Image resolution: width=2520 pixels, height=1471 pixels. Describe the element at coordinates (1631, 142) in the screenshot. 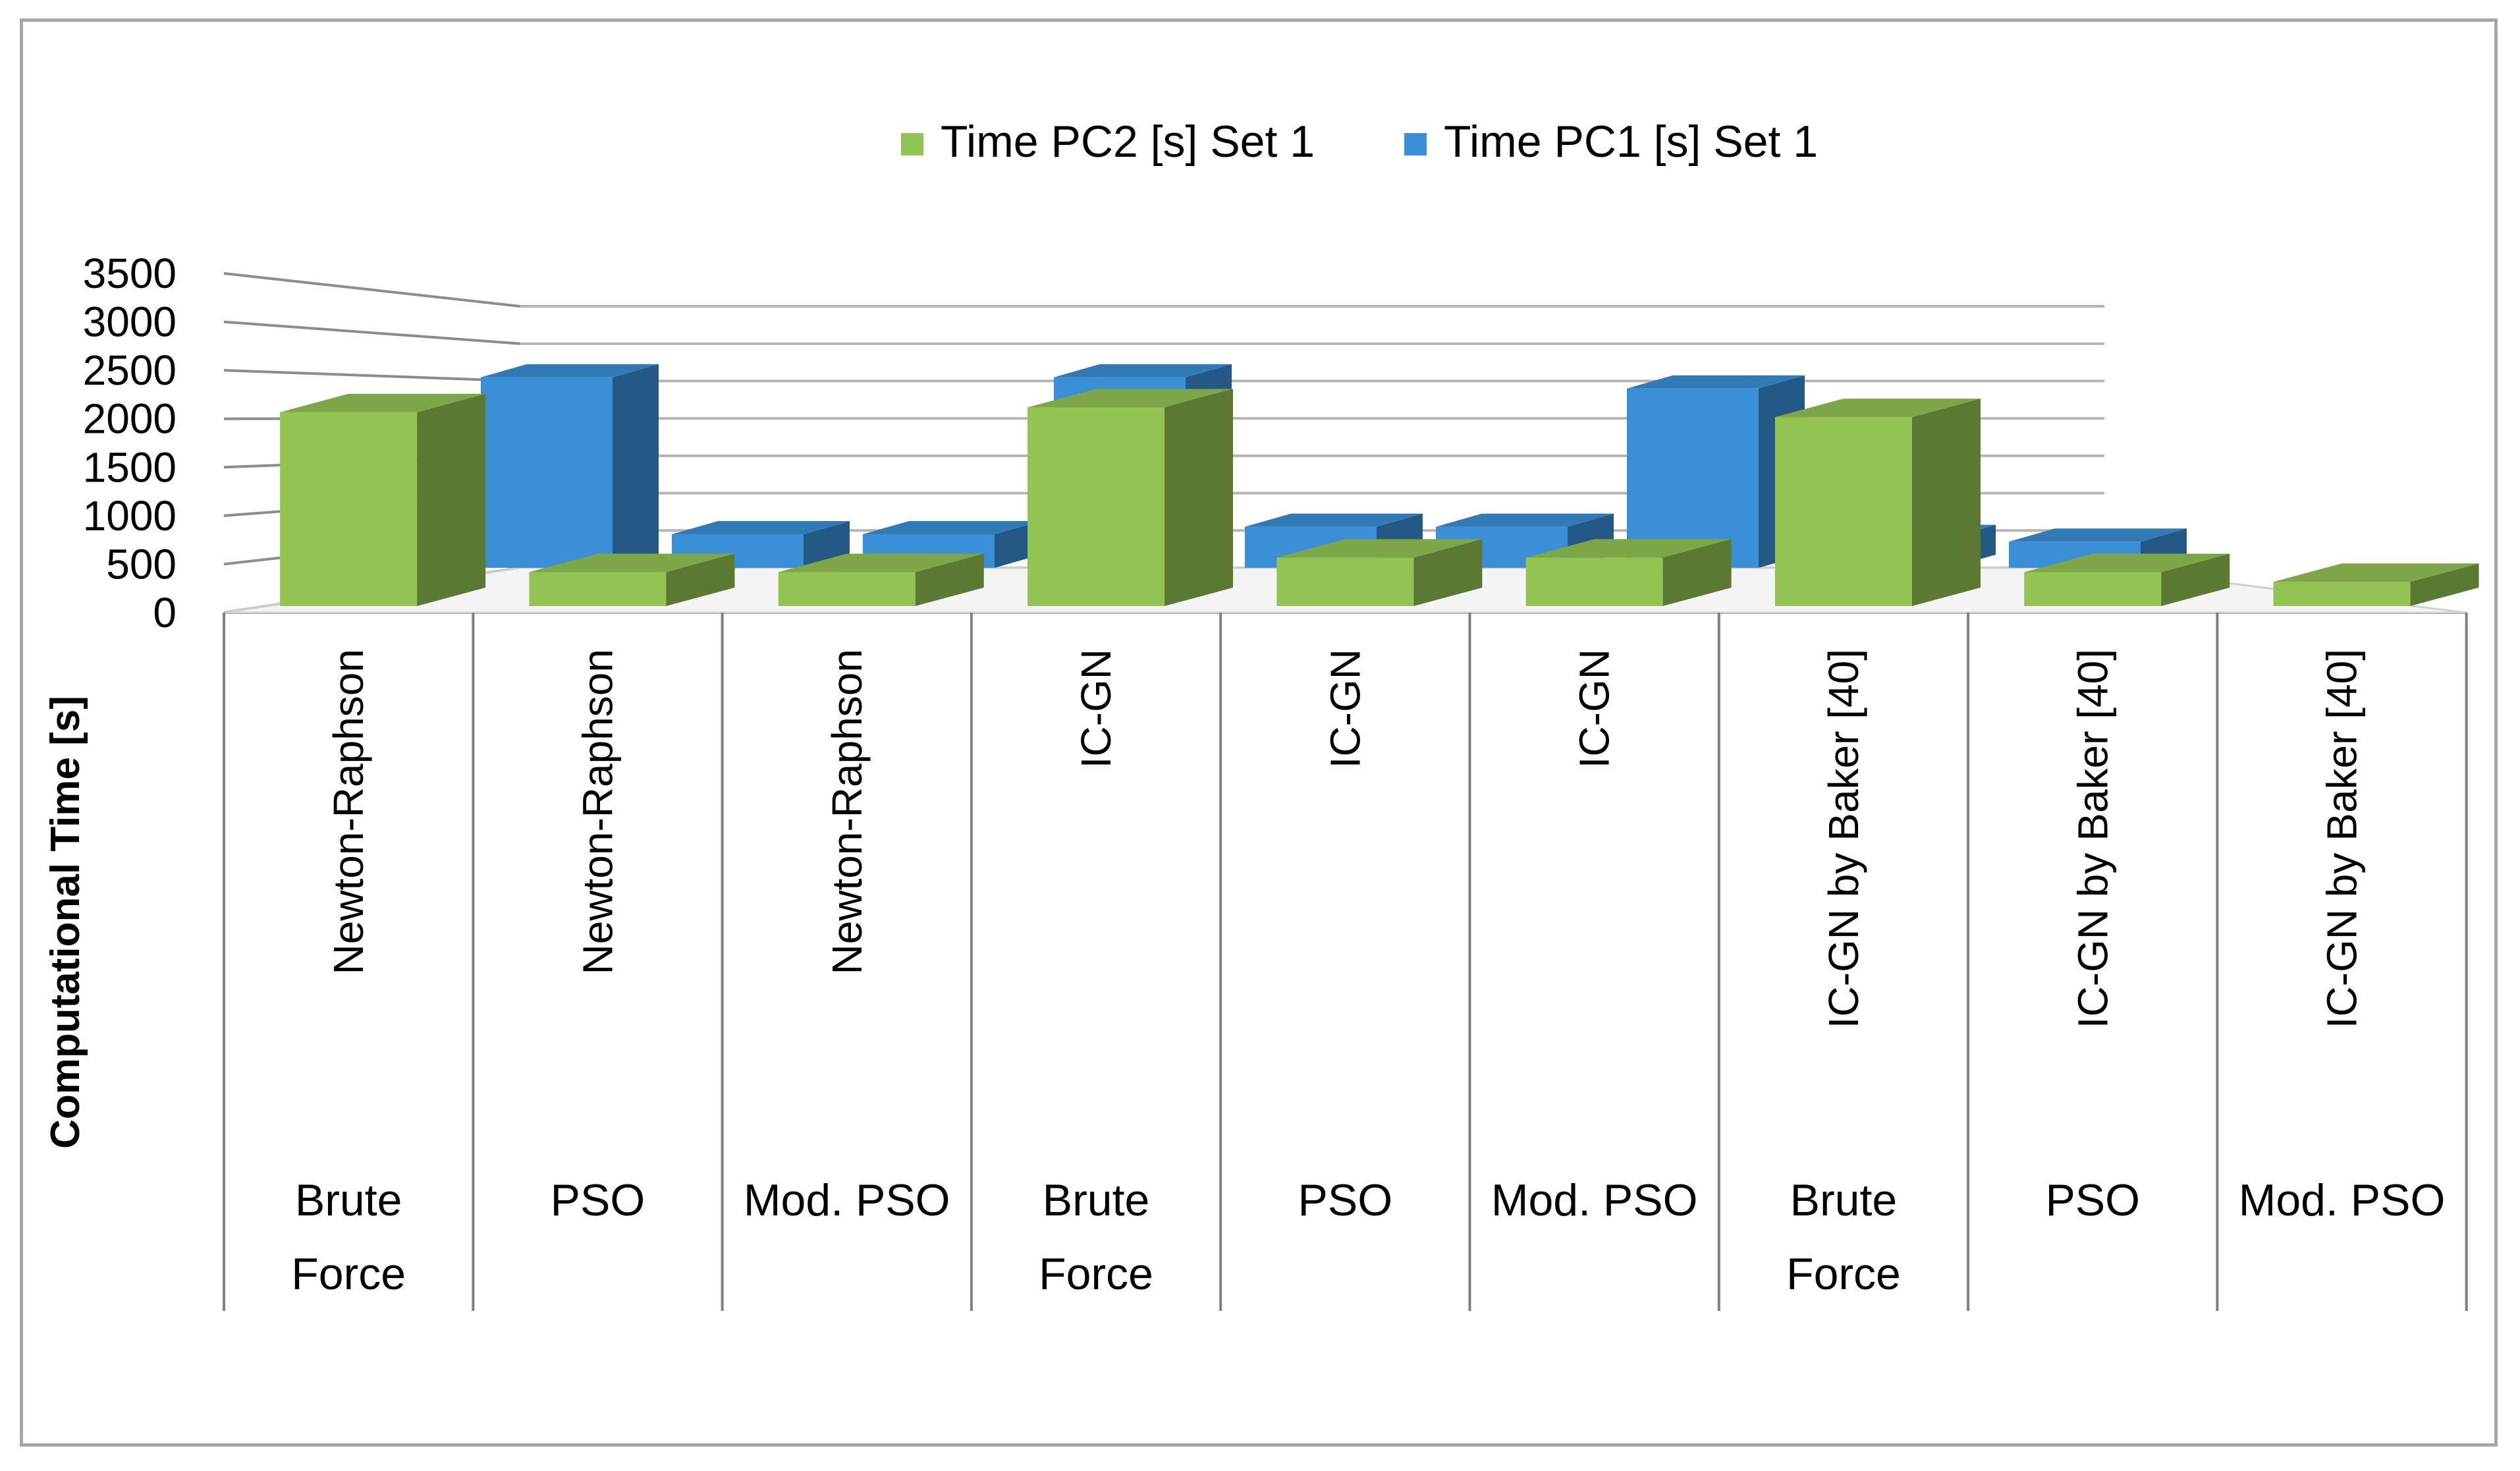

I see `legend-label-pc1: Time PC1 [s] Set 1` at that location.